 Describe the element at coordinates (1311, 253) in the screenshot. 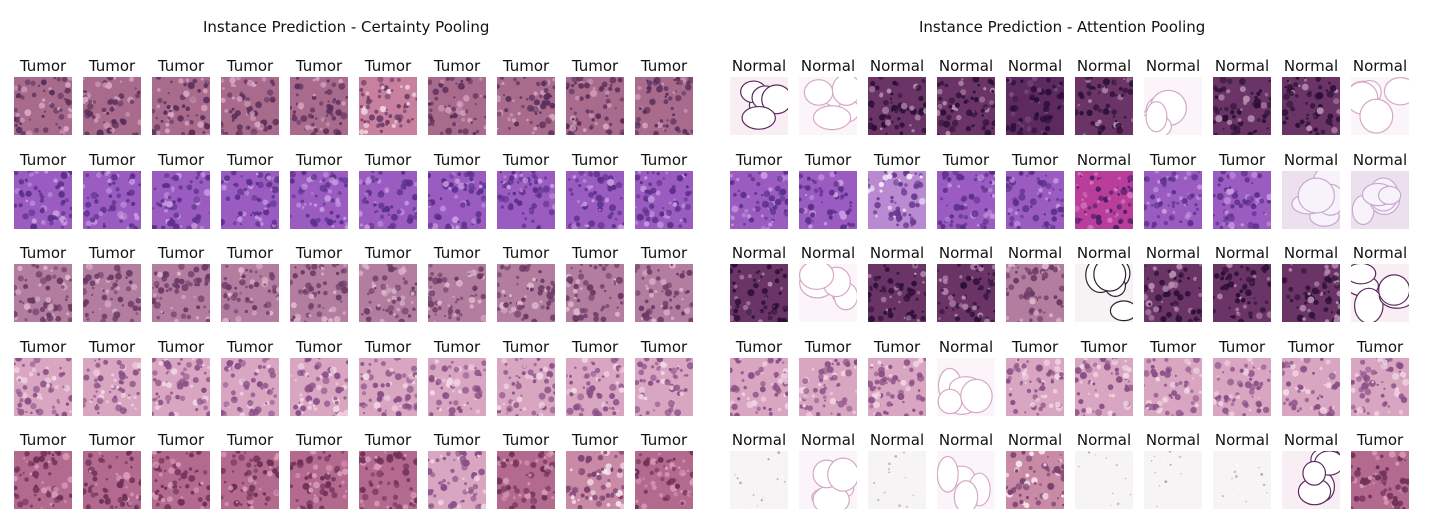

I see `instance-prediction-label: Normal` at that location.